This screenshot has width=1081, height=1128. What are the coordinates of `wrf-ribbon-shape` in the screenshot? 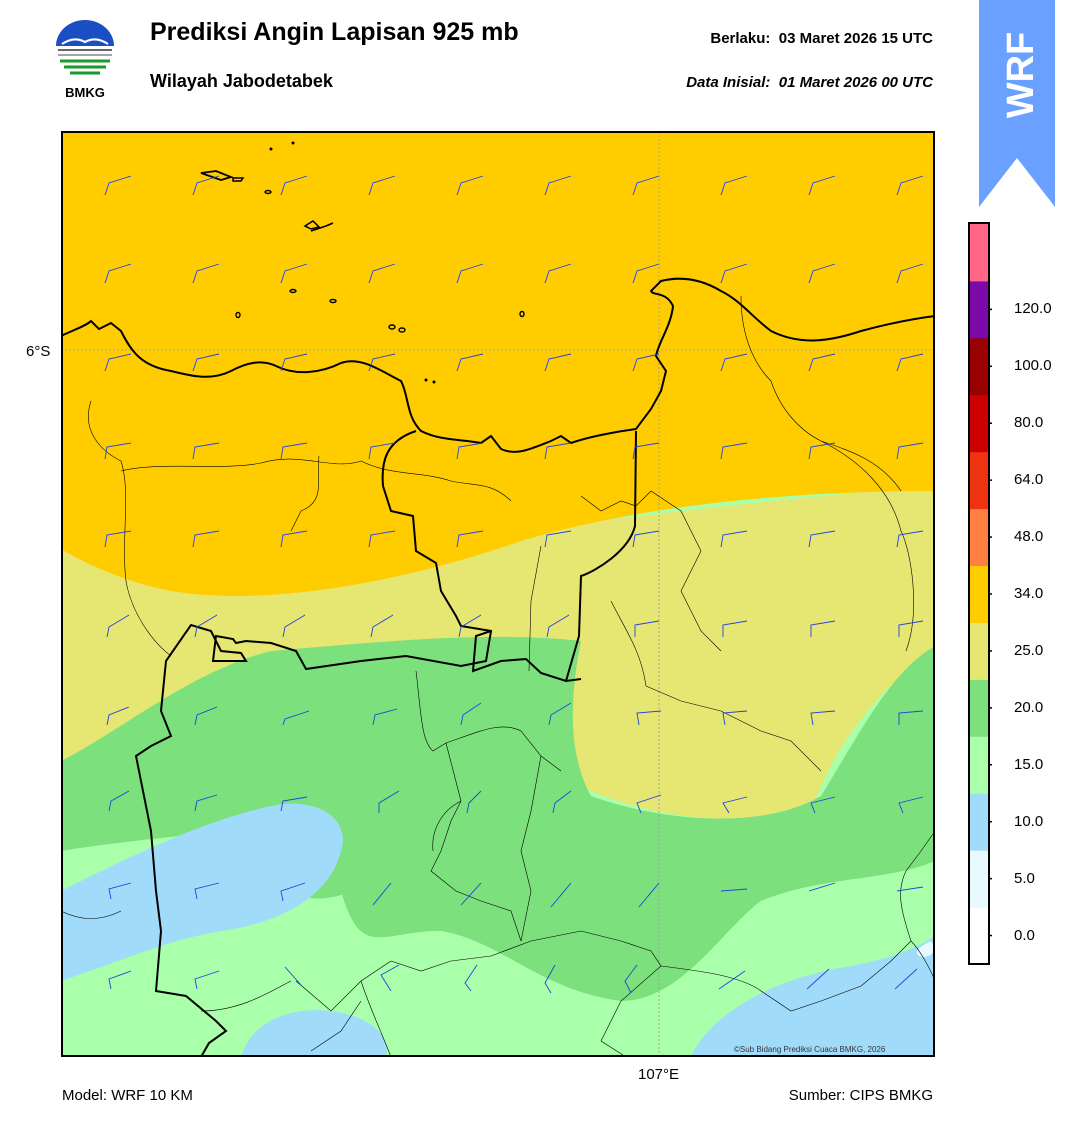 It's located at (1017, 103).